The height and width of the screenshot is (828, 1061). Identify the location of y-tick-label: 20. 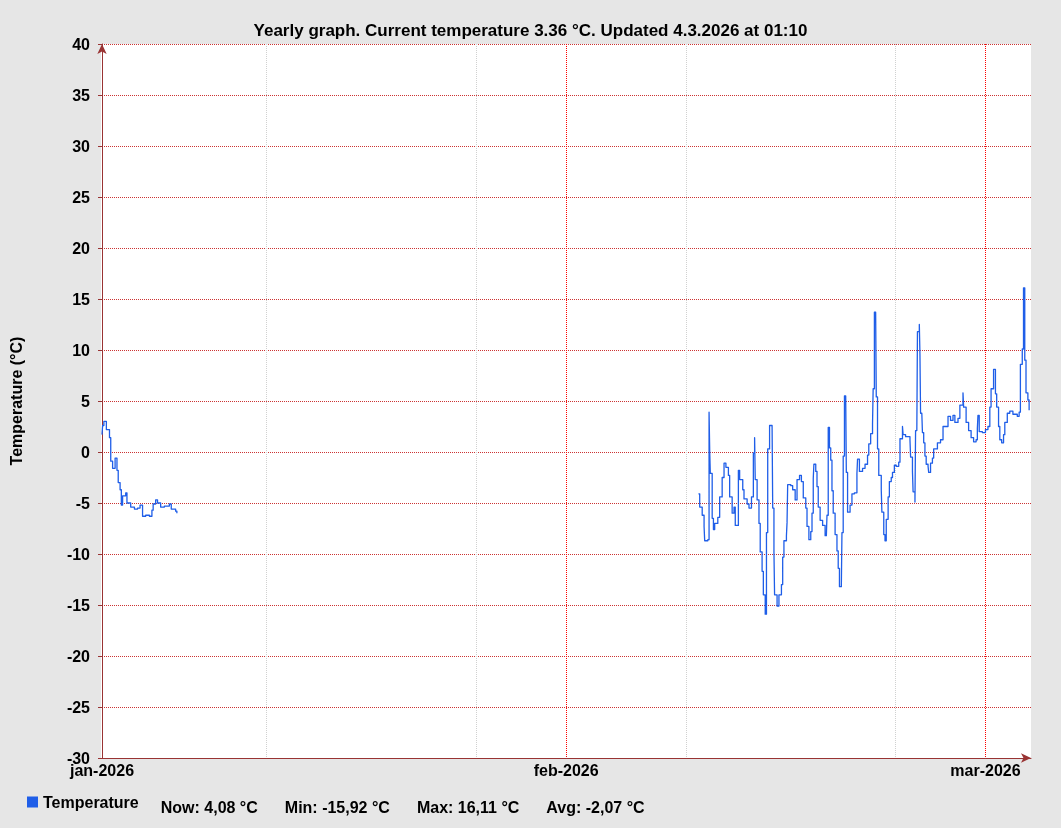
(81, 248).